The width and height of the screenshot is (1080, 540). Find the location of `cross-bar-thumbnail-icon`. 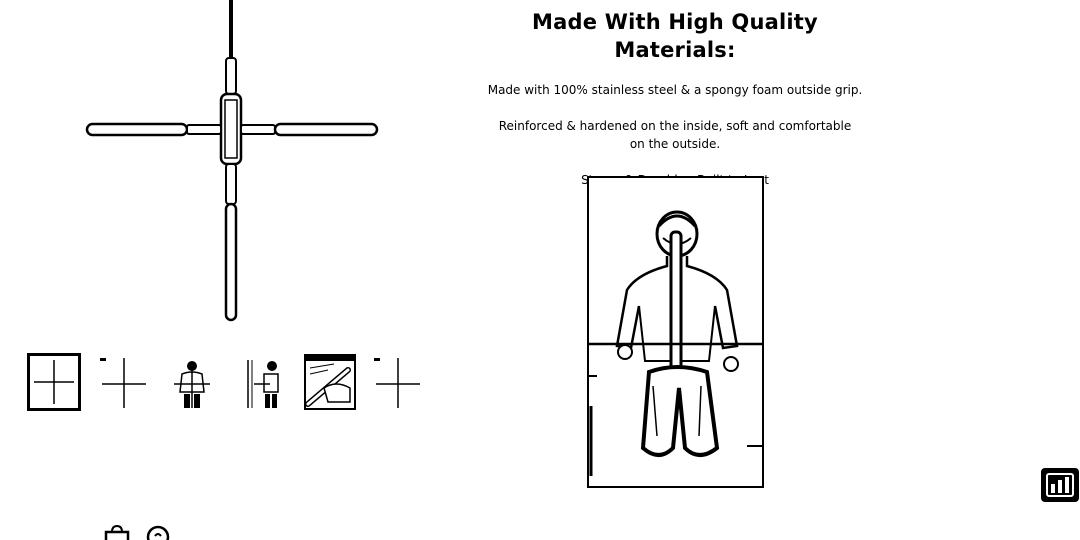

cross-bar-thumbnail-icon is located at coordinates (123, 383).